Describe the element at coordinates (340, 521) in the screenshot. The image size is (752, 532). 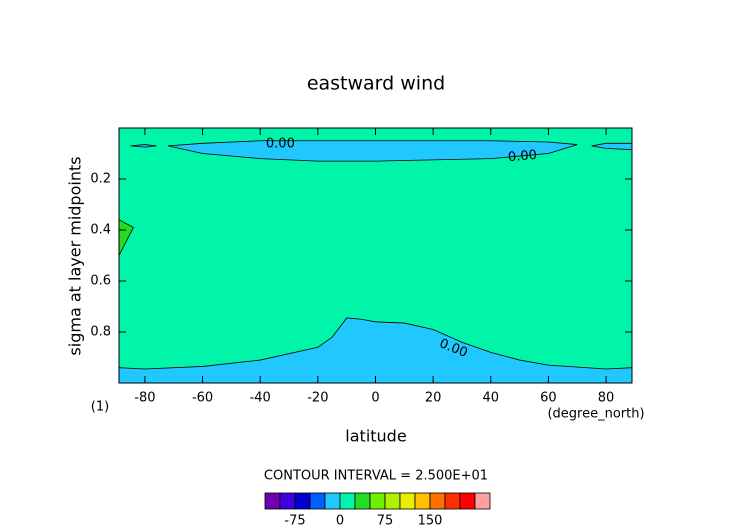
I see `colorbar-tick-label: 0` at that location.